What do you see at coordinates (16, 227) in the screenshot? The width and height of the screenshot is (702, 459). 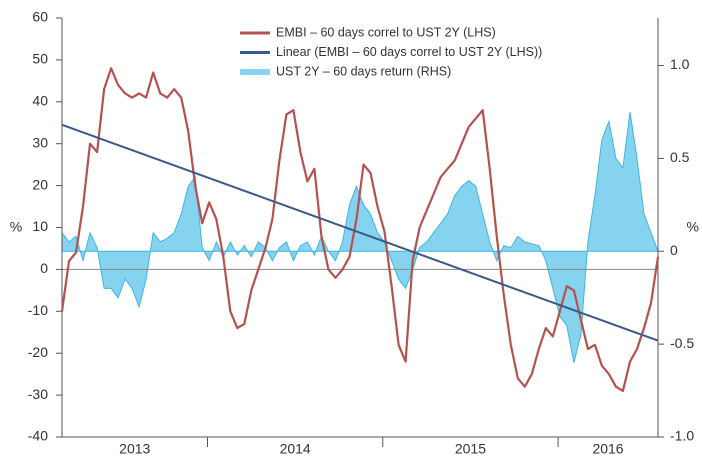 I see `y-axis-label: %` at bounding box center [16, 227].